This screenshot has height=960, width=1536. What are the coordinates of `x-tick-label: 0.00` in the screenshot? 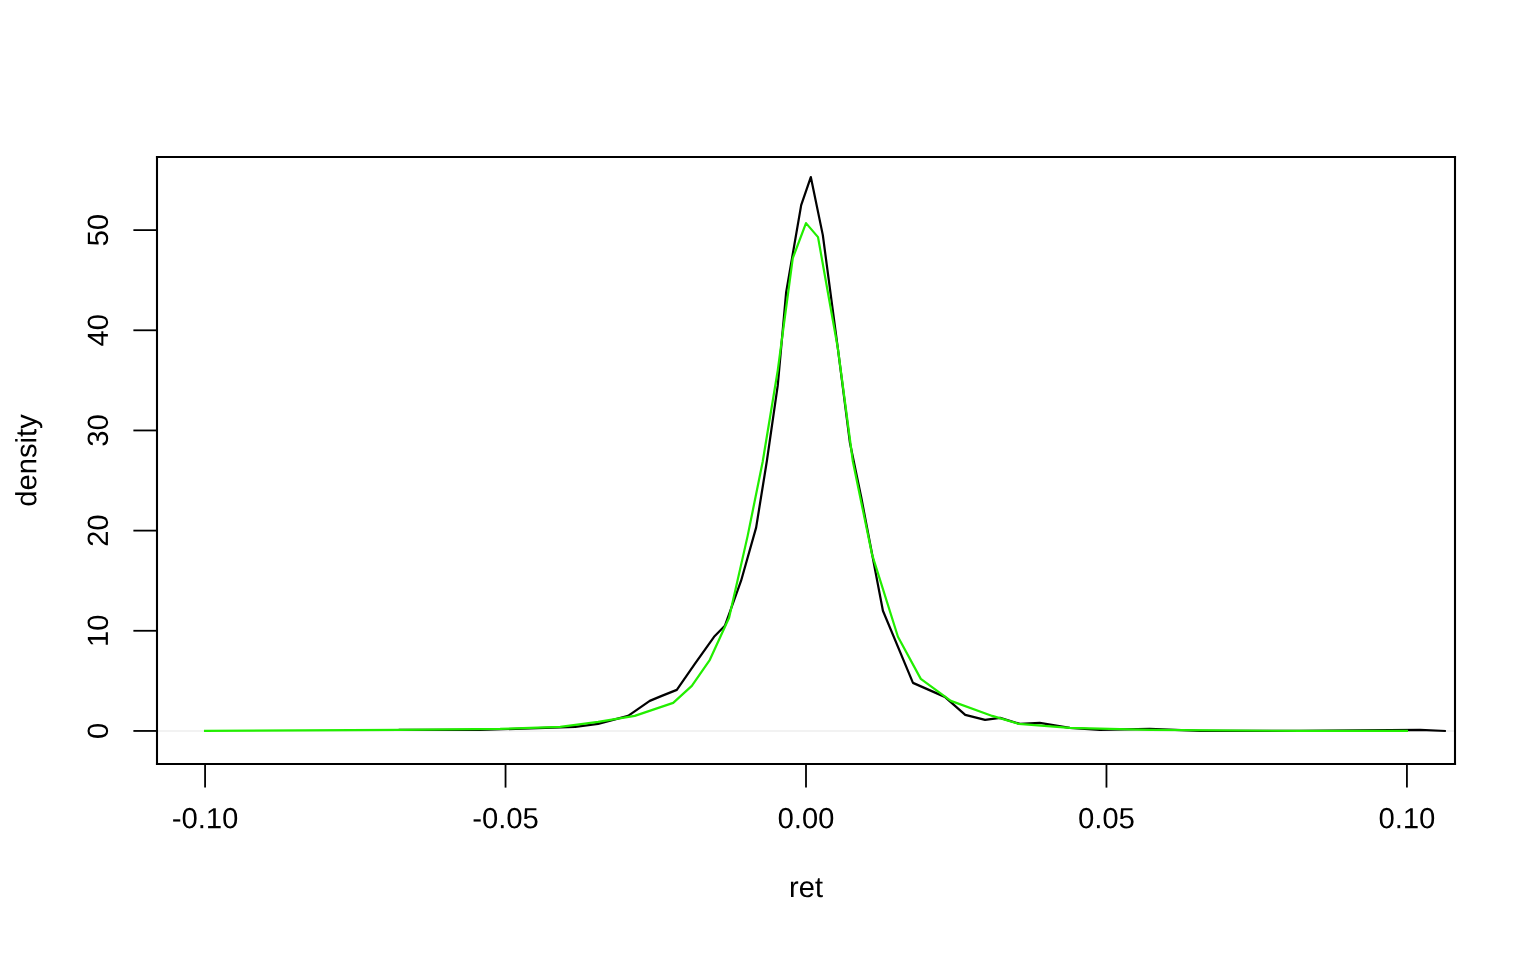 It's located at (806, 818).